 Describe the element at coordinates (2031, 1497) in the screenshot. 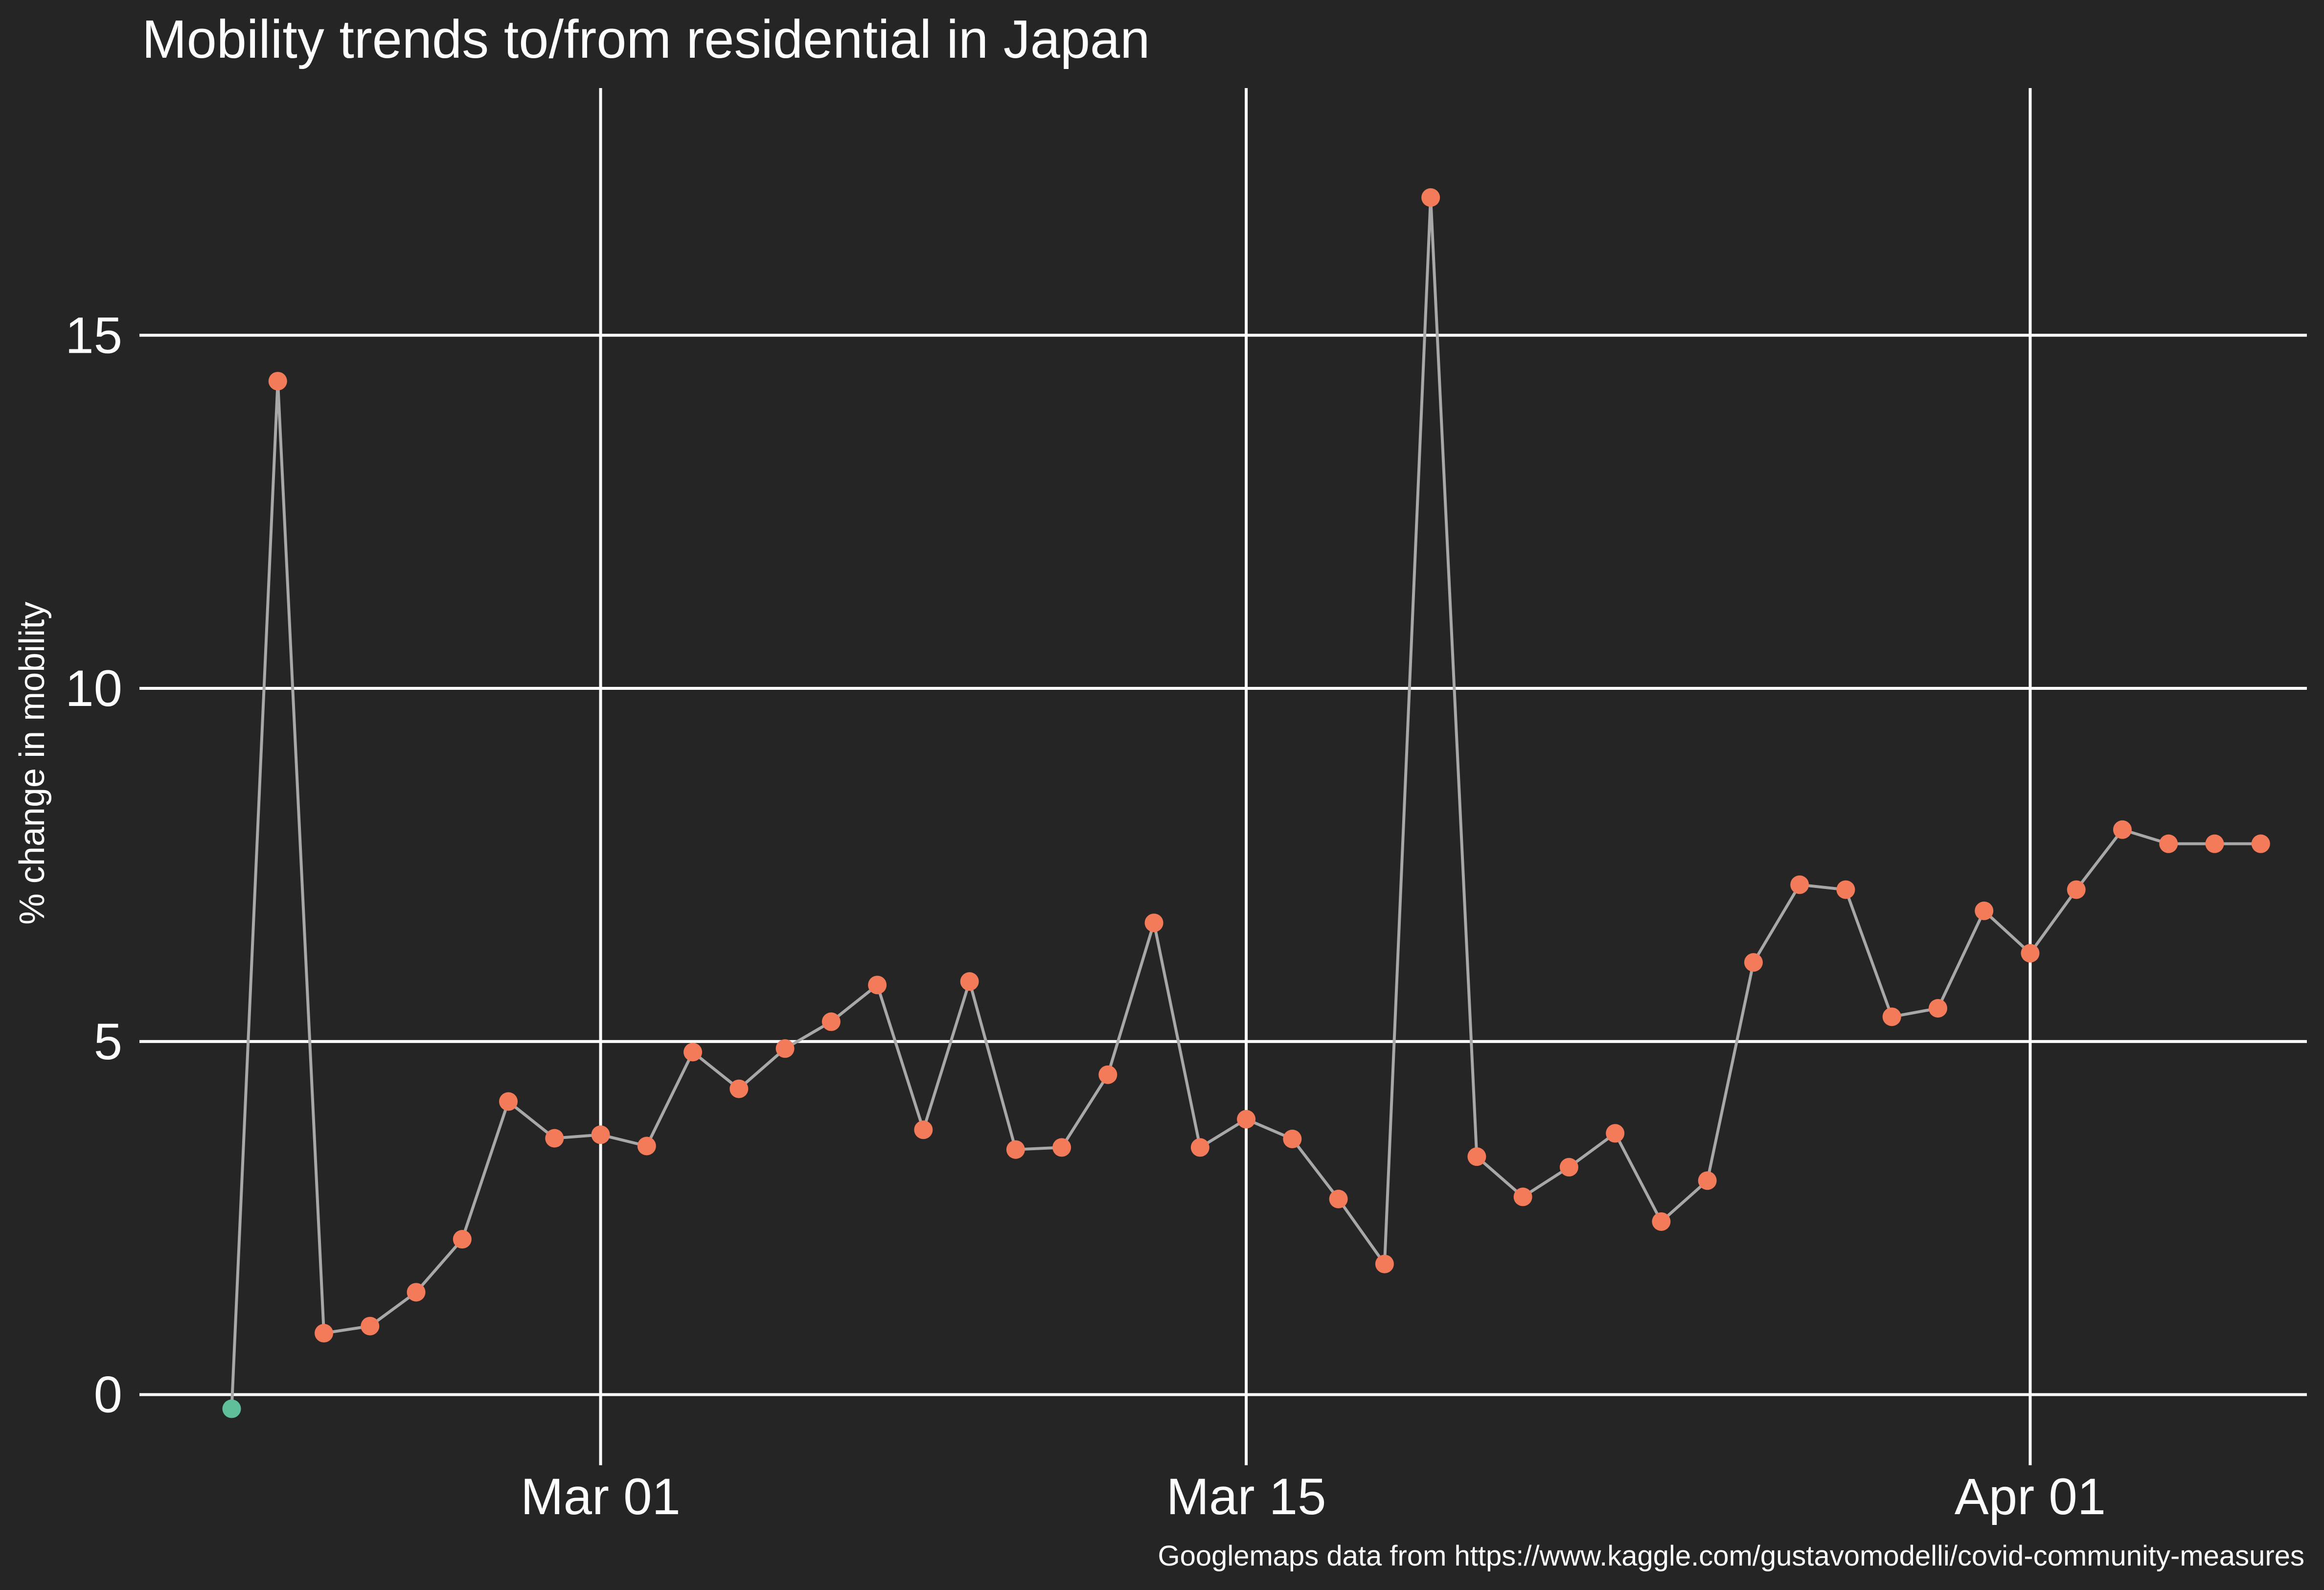

I see `x-tick-label: Apr 01` at that location.